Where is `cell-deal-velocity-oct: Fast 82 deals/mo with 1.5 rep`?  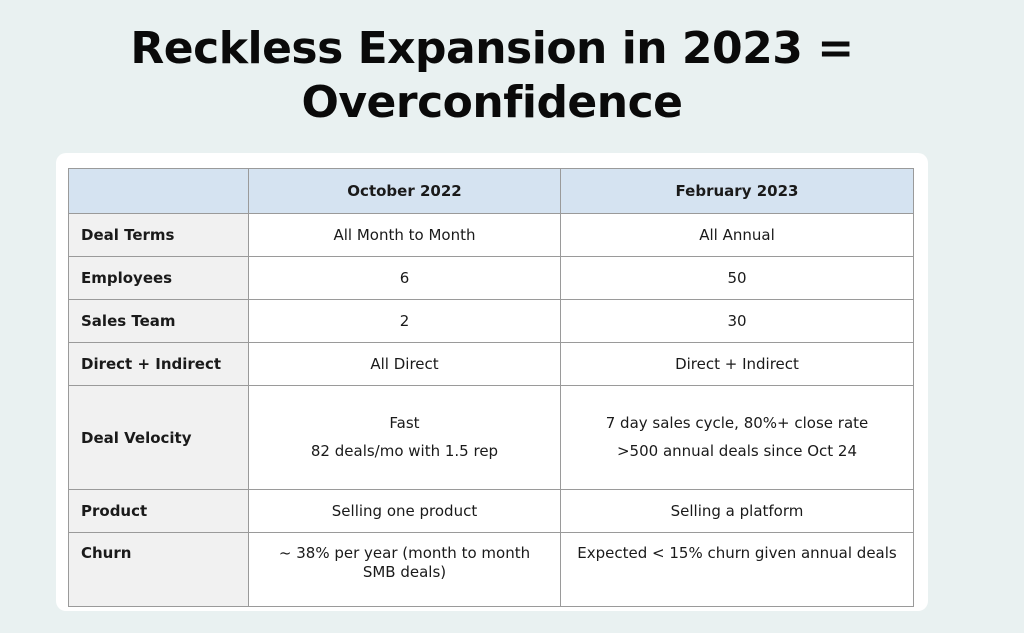
cell-deal-velocity-oct: Fast 82 deals/mo with 1.5 rep is located at coordinates (404, 437).